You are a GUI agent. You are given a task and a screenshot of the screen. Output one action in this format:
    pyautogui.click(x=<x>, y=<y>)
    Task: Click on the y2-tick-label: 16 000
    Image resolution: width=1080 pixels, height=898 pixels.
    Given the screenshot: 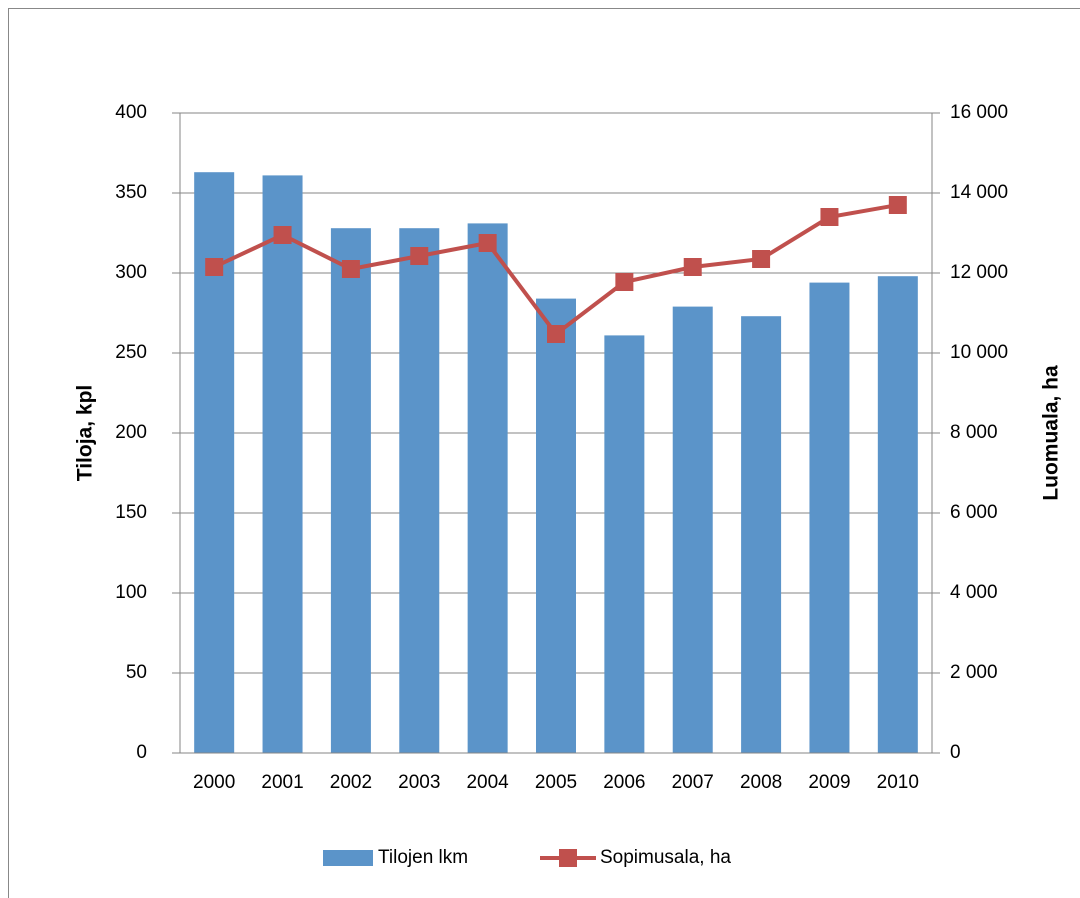 What is the action you would take?
    pyautogui.click(x=979, y=112)
    